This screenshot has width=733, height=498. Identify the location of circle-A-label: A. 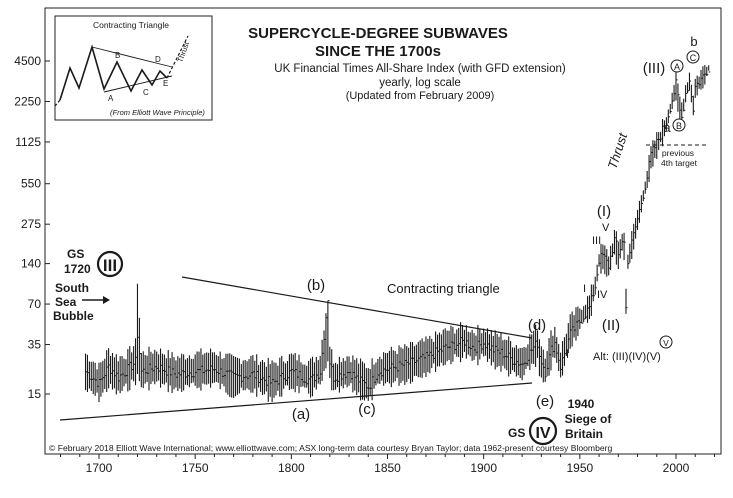
(677, 67).